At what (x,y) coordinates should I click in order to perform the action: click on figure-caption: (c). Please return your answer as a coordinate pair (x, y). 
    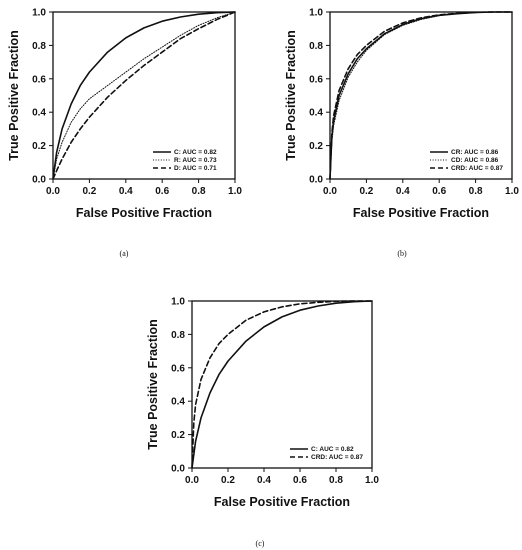
    Looking at the image, I should click on (260, 543).